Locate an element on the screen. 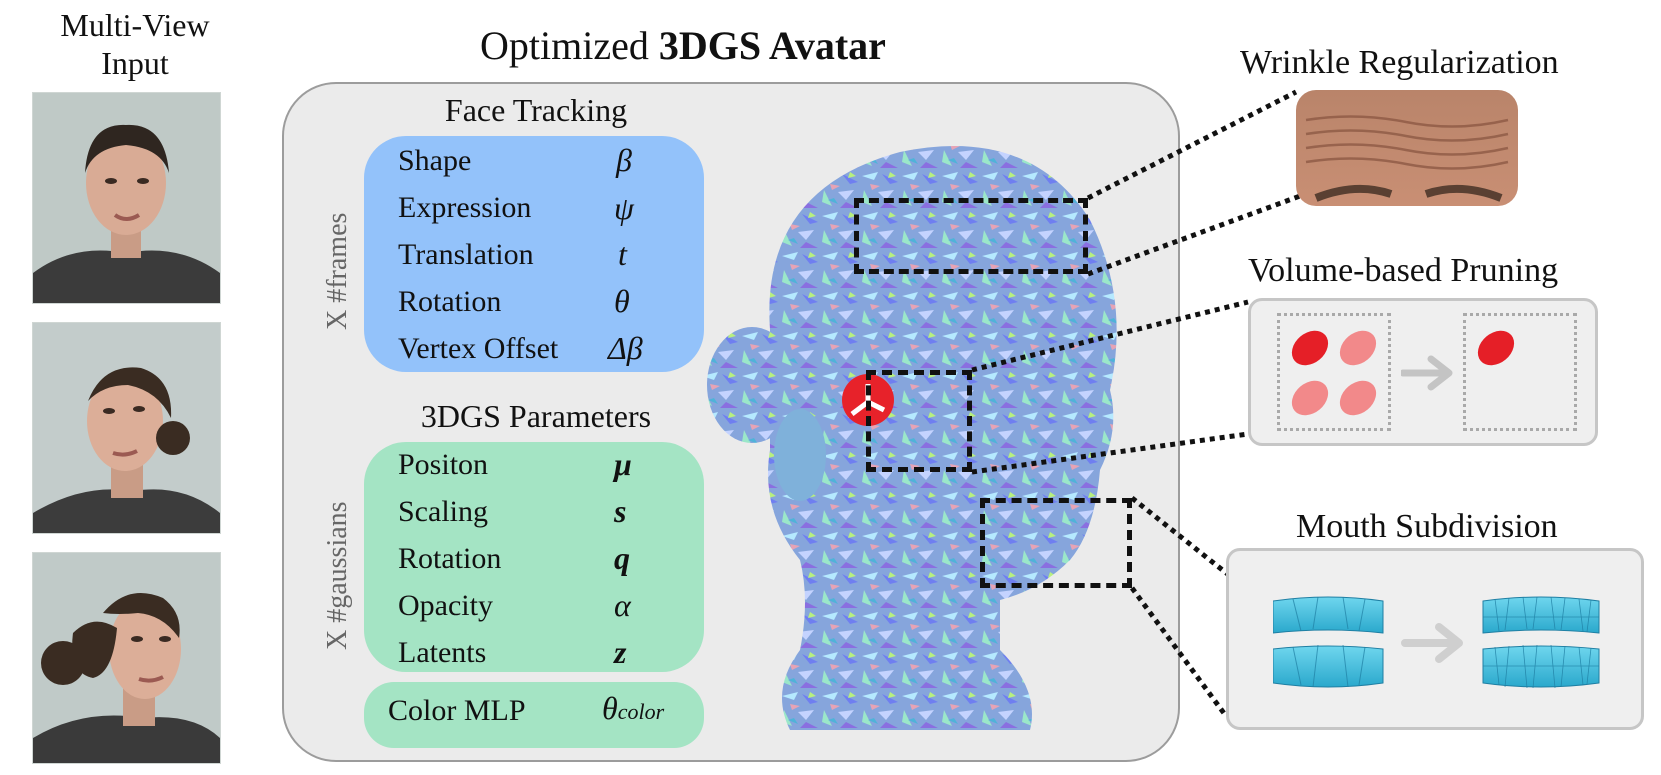 The image size is (1661, 775). gs-row-opacity-label: Opacity is located at coordinates (445, 605).